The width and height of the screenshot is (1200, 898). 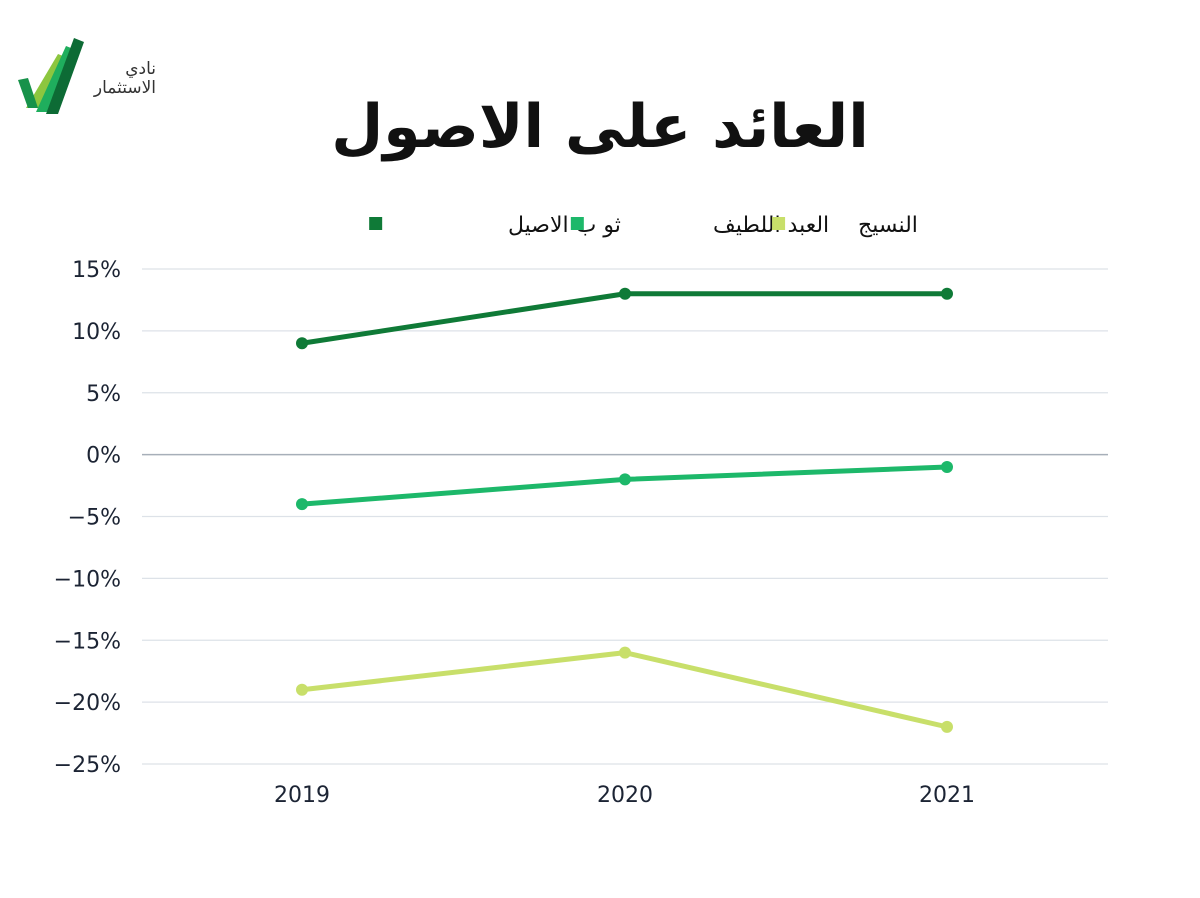 I want to click on y-tick-label: 10%, so click(x=96, y=332).